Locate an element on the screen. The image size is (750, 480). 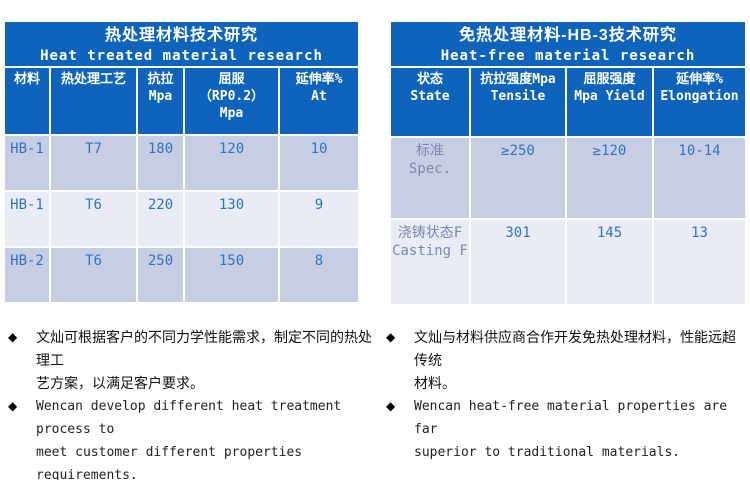
cell: 8 is located at coordinates (319, 275).